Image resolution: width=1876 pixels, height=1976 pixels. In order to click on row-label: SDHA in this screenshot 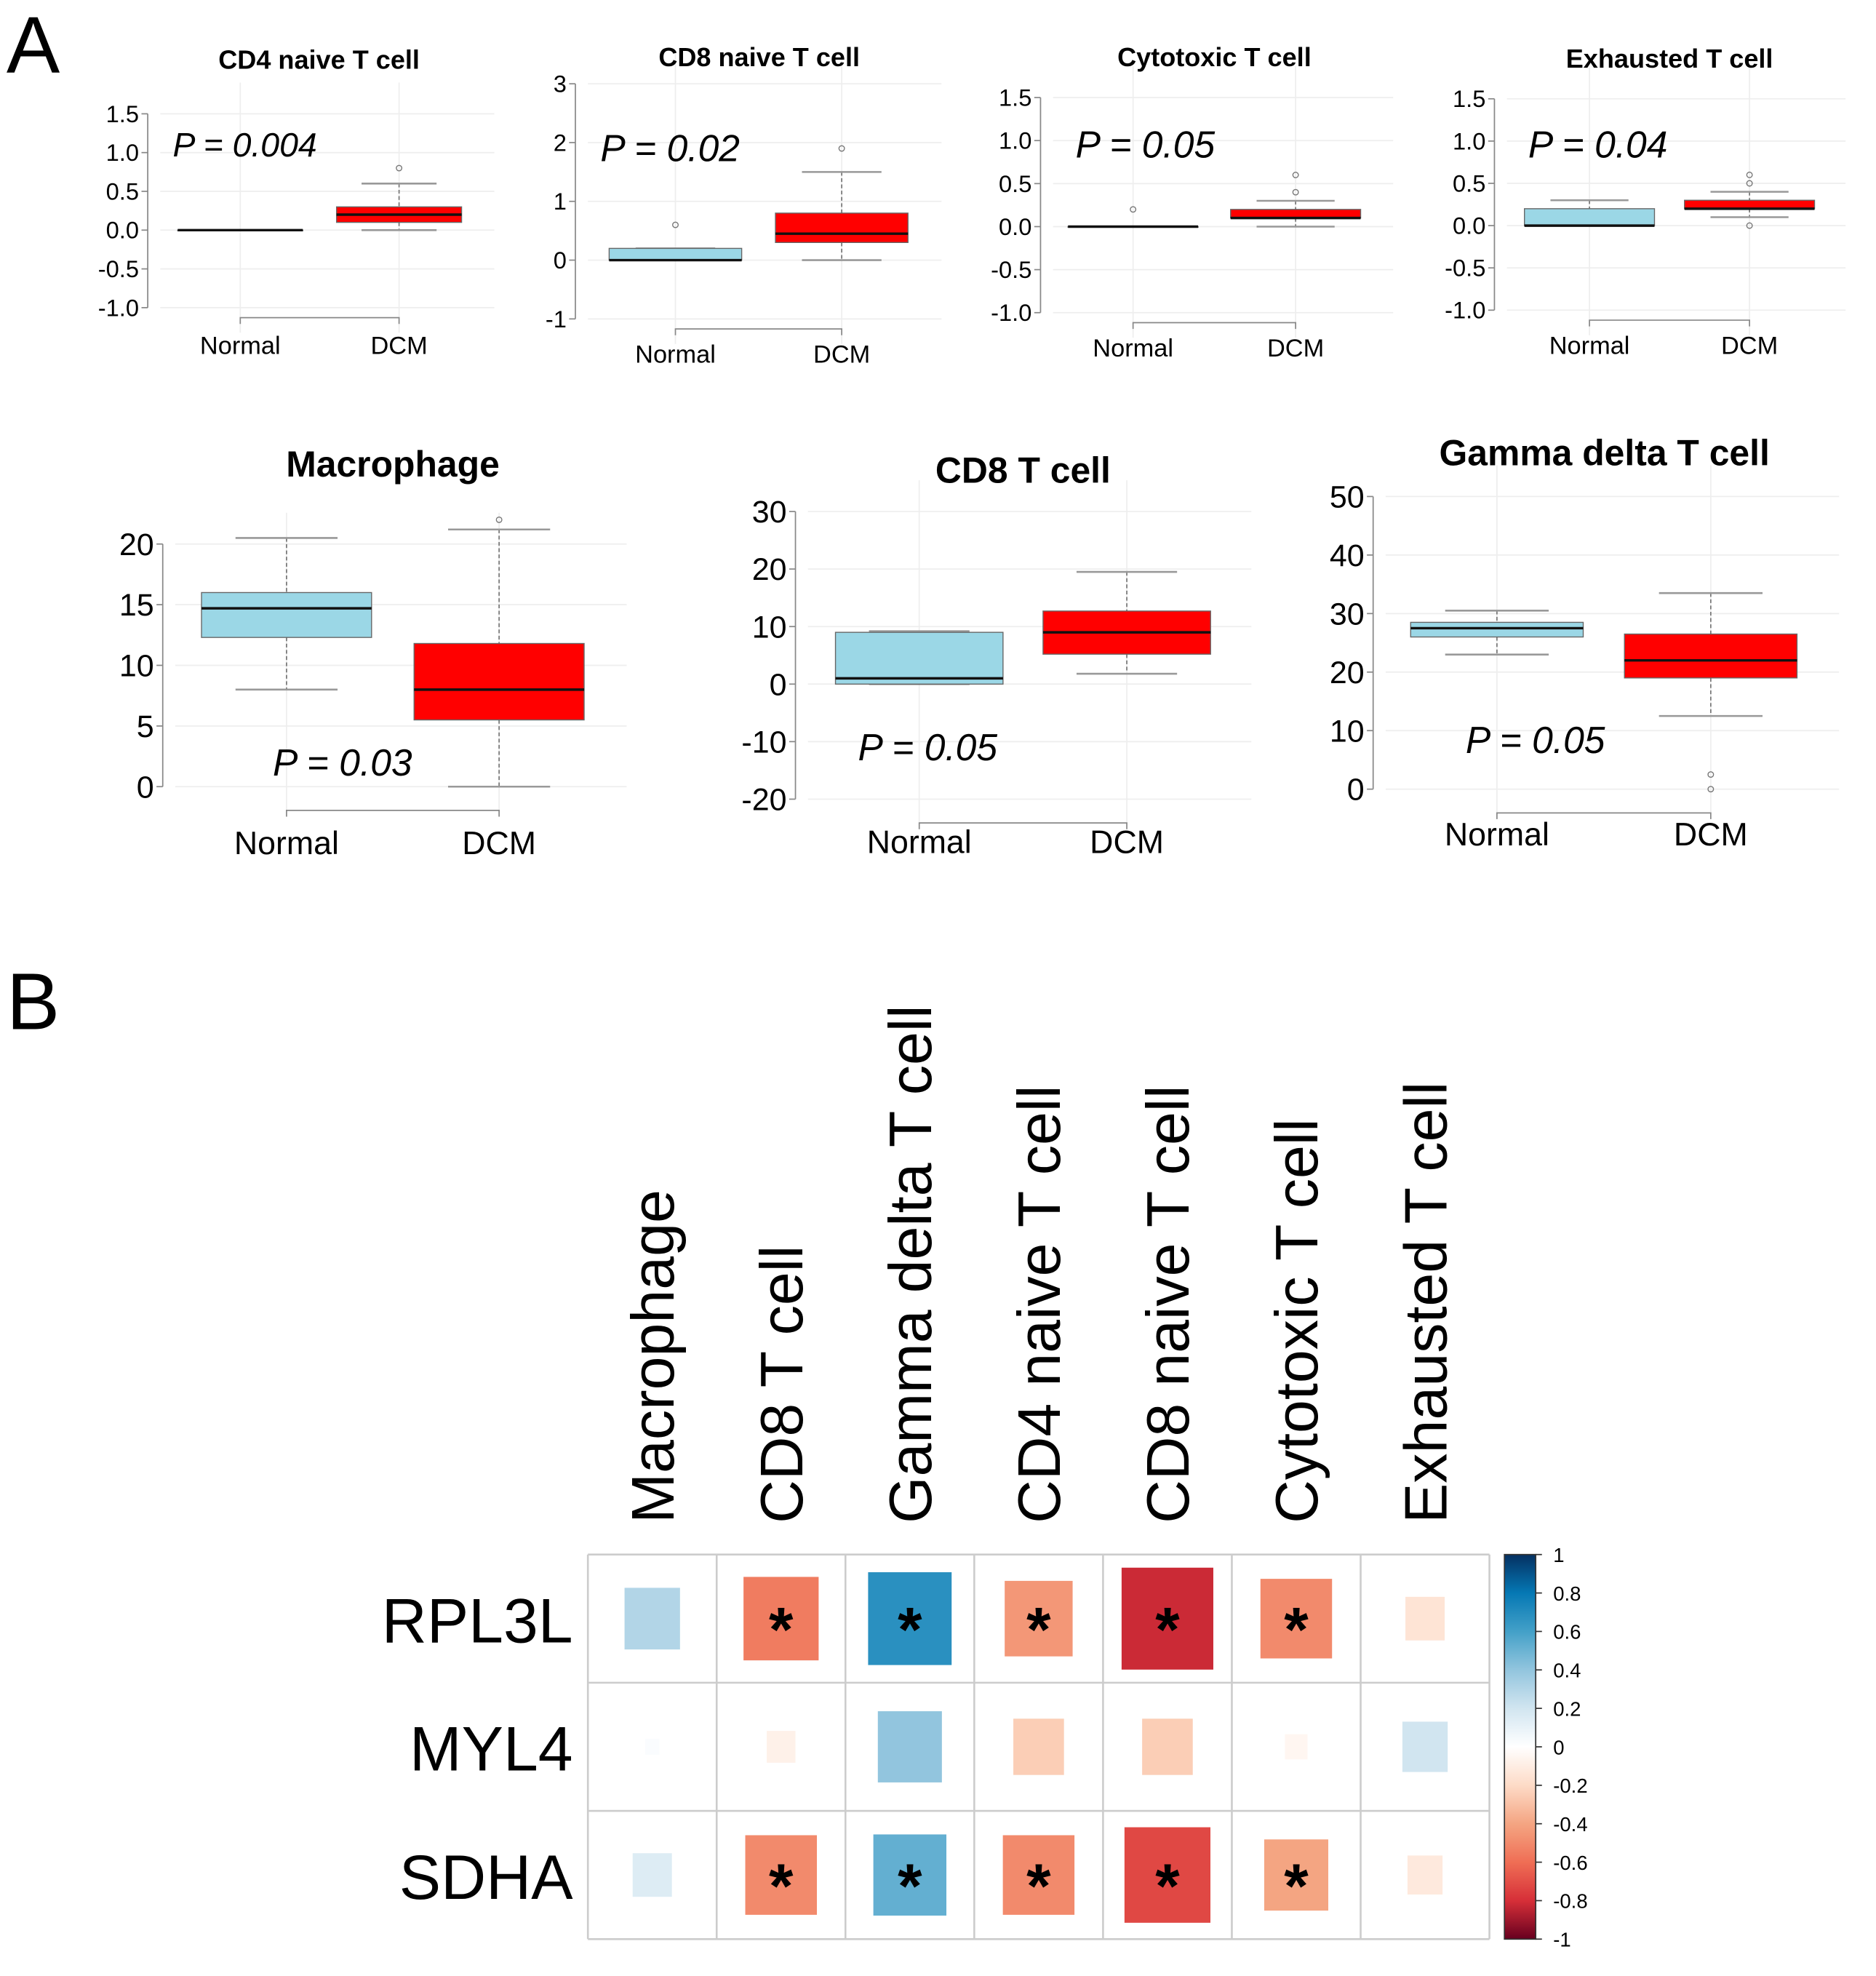, I will do `click(486, 1878)`.